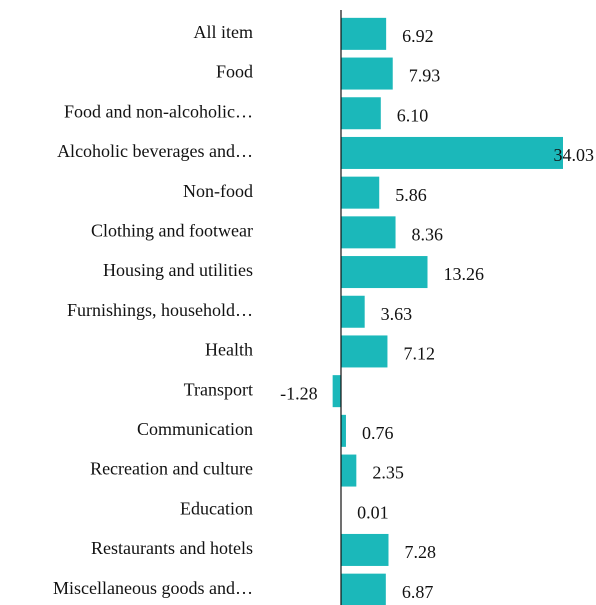 Image resolution: width=596 pixels, height=605 pixels. Describe the element at coordinates (413, 115) in the screenshot. I see `value-label: 6.10` at that location.